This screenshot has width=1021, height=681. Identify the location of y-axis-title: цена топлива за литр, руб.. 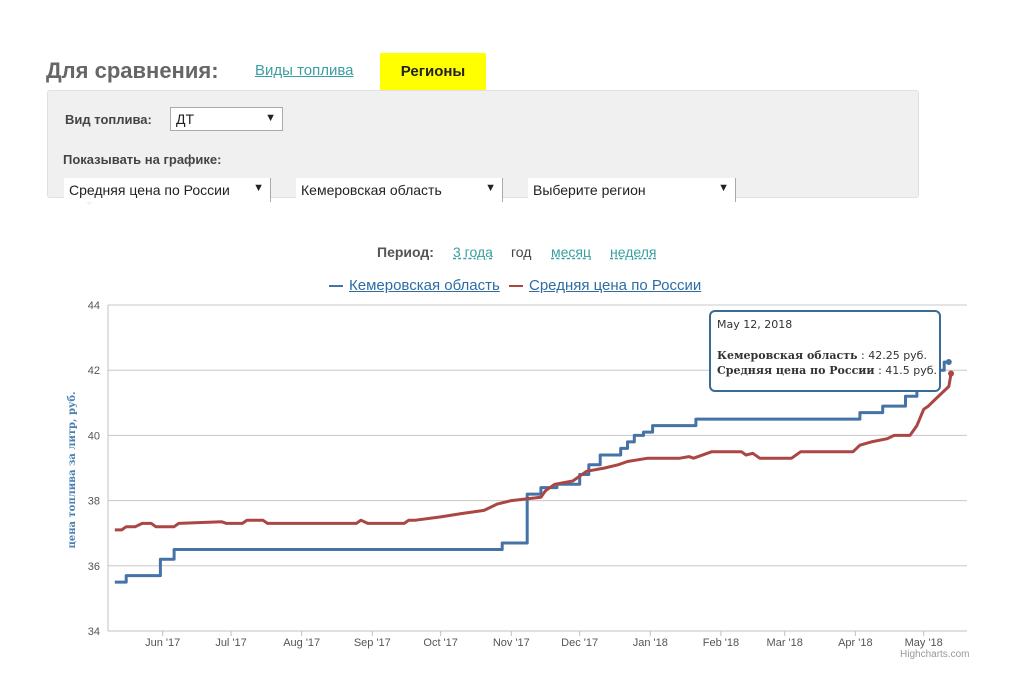
(72, 469).